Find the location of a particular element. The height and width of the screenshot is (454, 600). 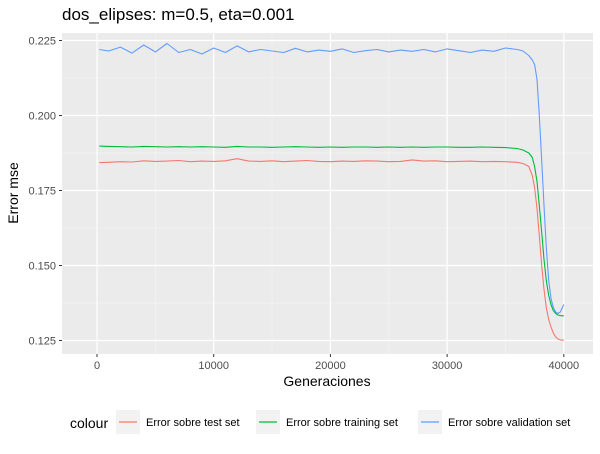

x-tick-label: 0 is located at coordinates (97, 366).